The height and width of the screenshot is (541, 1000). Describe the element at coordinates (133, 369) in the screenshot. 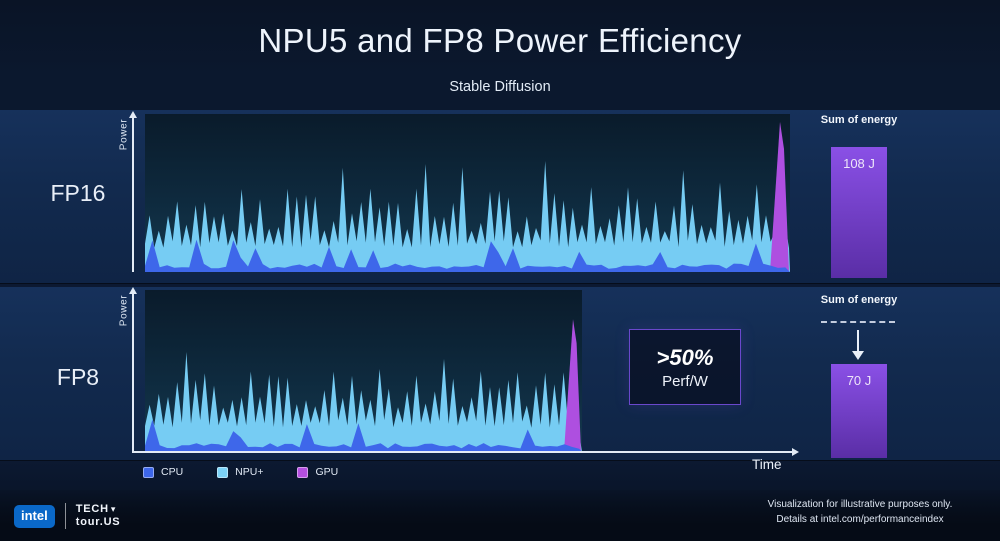

I see `fp8-power-axis` at that location.